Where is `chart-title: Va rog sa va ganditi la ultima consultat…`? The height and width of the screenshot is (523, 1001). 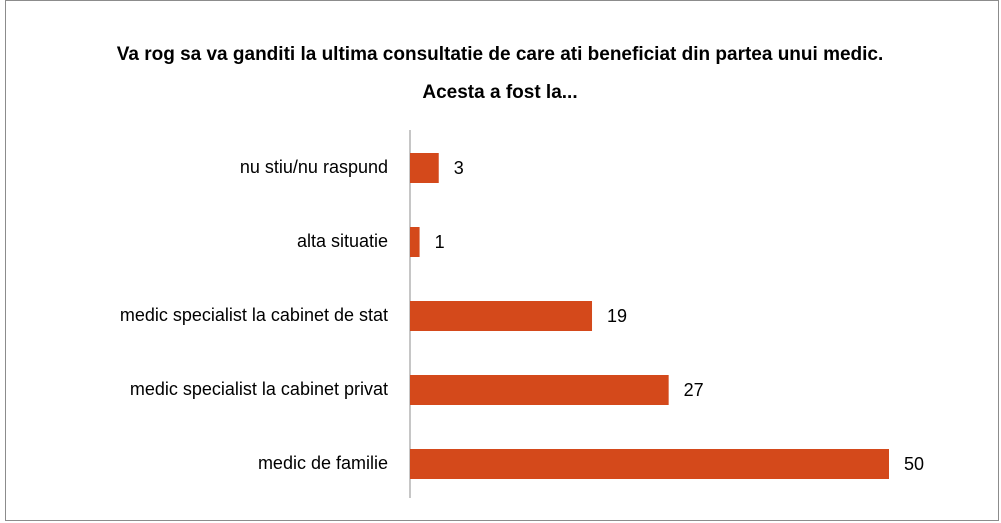 chart-title: Va rog sa va ganditi la ultima consultat… is located at coordinates (500, 73).